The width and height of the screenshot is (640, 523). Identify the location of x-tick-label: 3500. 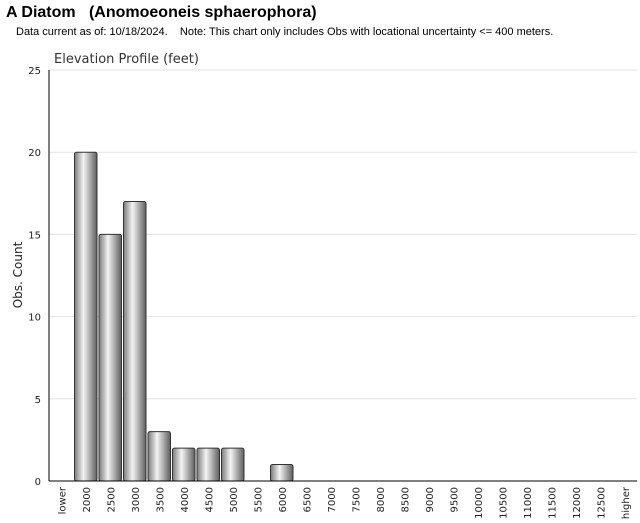
(160, 499).